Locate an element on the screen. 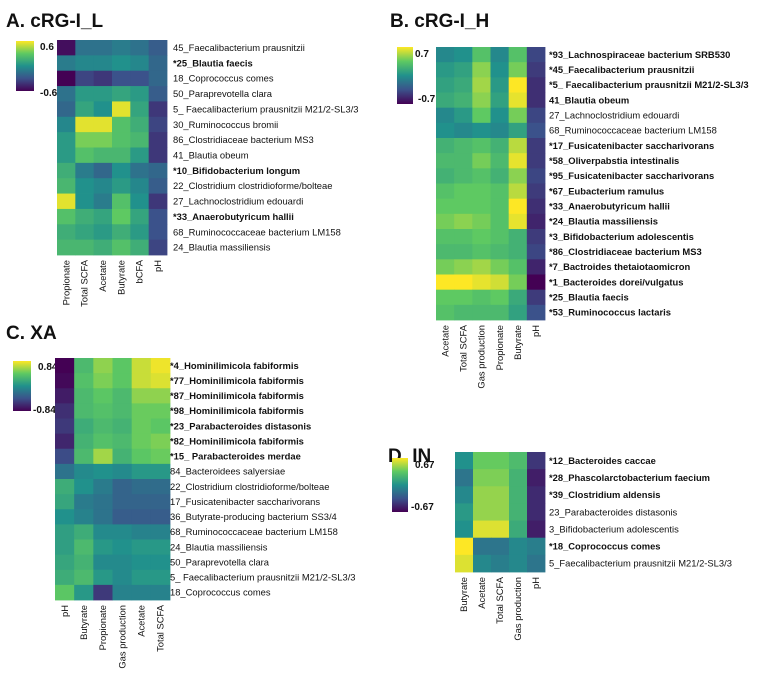 The image size is (766, 684). column-label: pH is located at coordinates (157, 266).